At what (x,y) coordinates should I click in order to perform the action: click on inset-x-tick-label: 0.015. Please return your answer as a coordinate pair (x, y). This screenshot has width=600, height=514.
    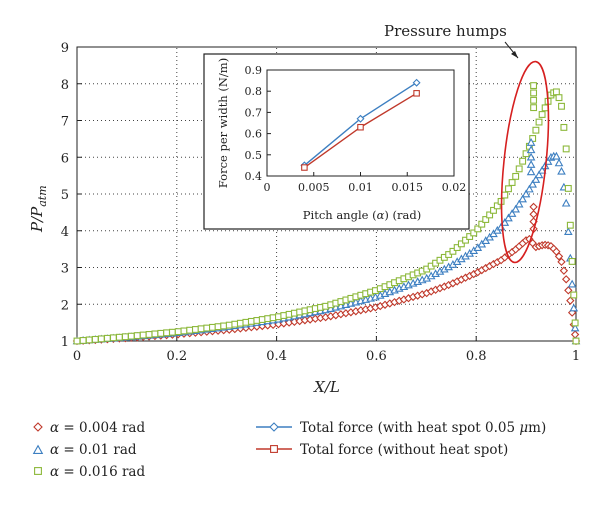
    Looking at the image, I should click on (408, 187).